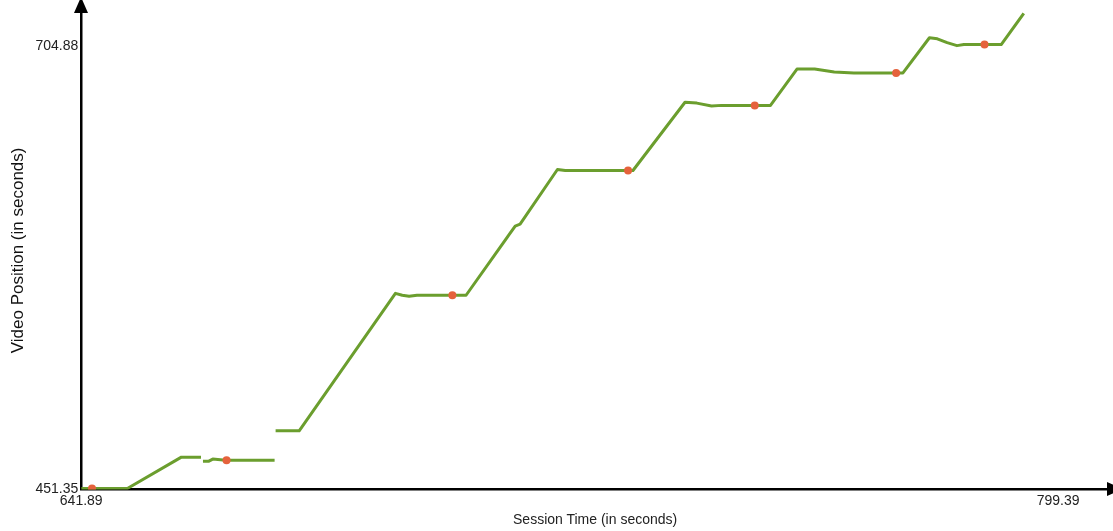 This screenshot has height=531, width=1113. What do you see at coordinates (57, 45) in the screenshot?
I see `y-tick-label: 704.88` at bounding box center [57, 45].